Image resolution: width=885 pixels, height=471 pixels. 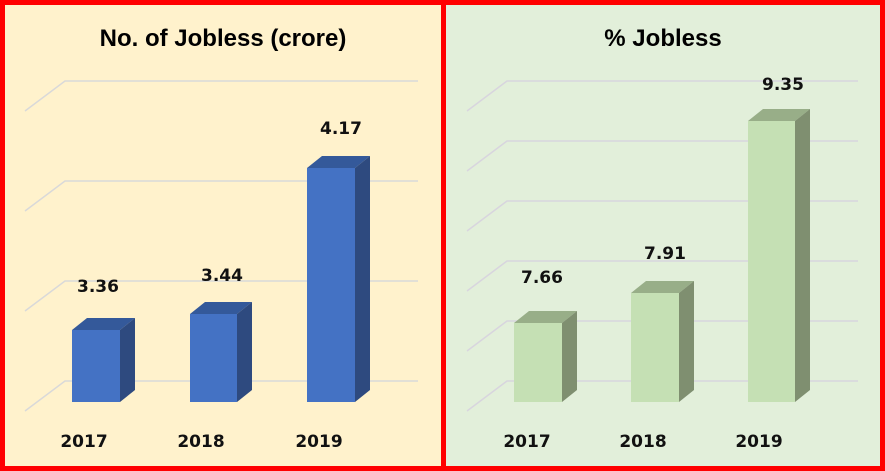 What do you see at coordinates (542, 278) in the screenshot?
I see `data-label-2017: 7.66` at bounding box center [542, 278].